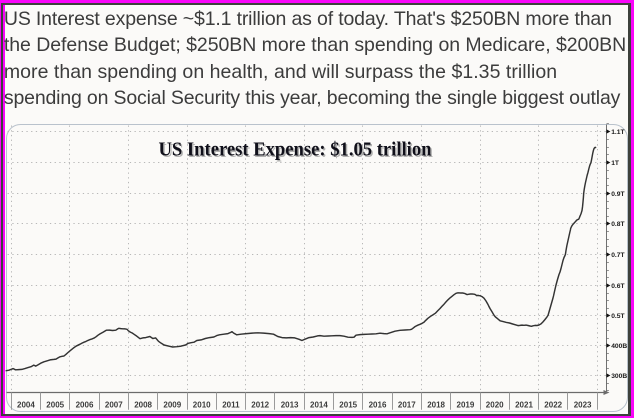 This screenshot has height=418, width=634. I want to click on svg-text: 400B, so click(619, 346).